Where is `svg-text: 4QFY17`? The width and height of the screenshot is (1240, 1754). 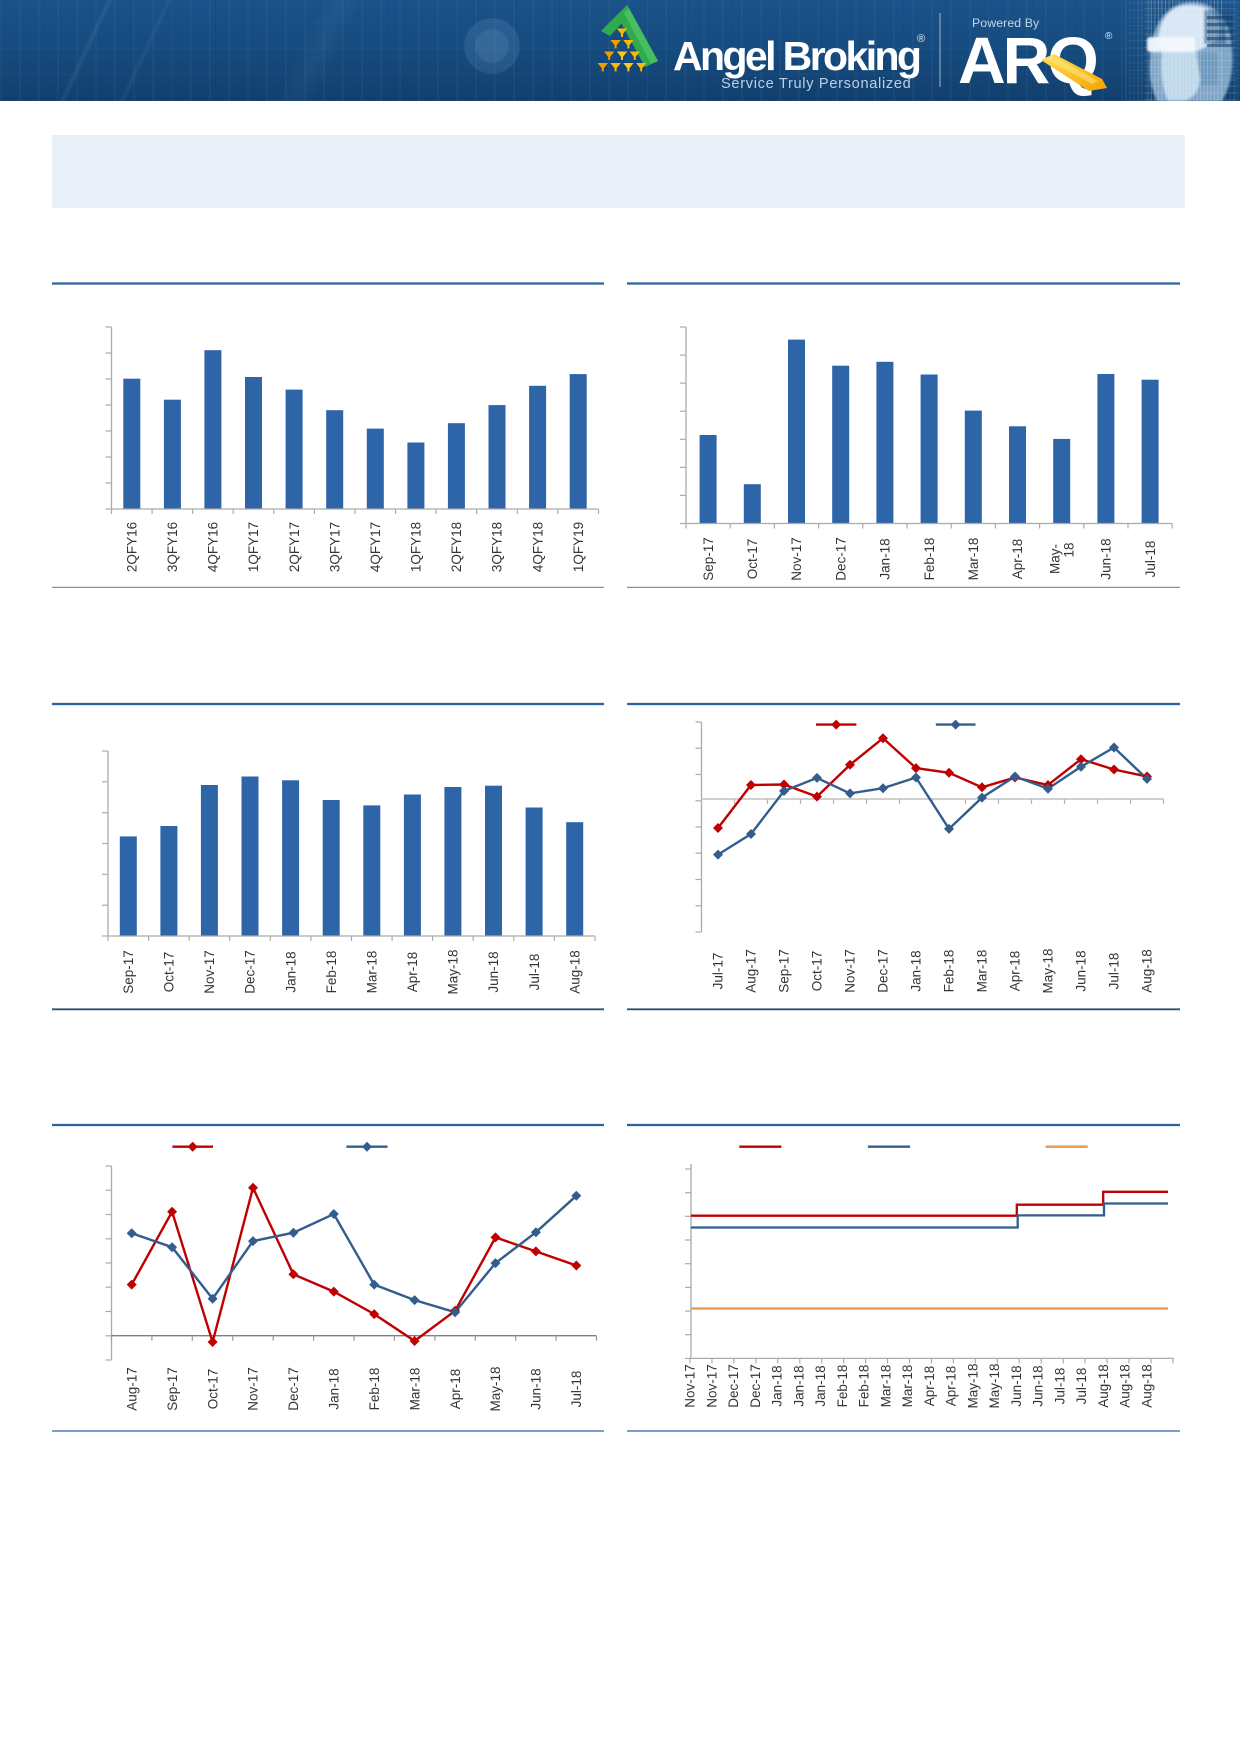 svg-text: 4QFY17 is located at coordinates (375, 547).